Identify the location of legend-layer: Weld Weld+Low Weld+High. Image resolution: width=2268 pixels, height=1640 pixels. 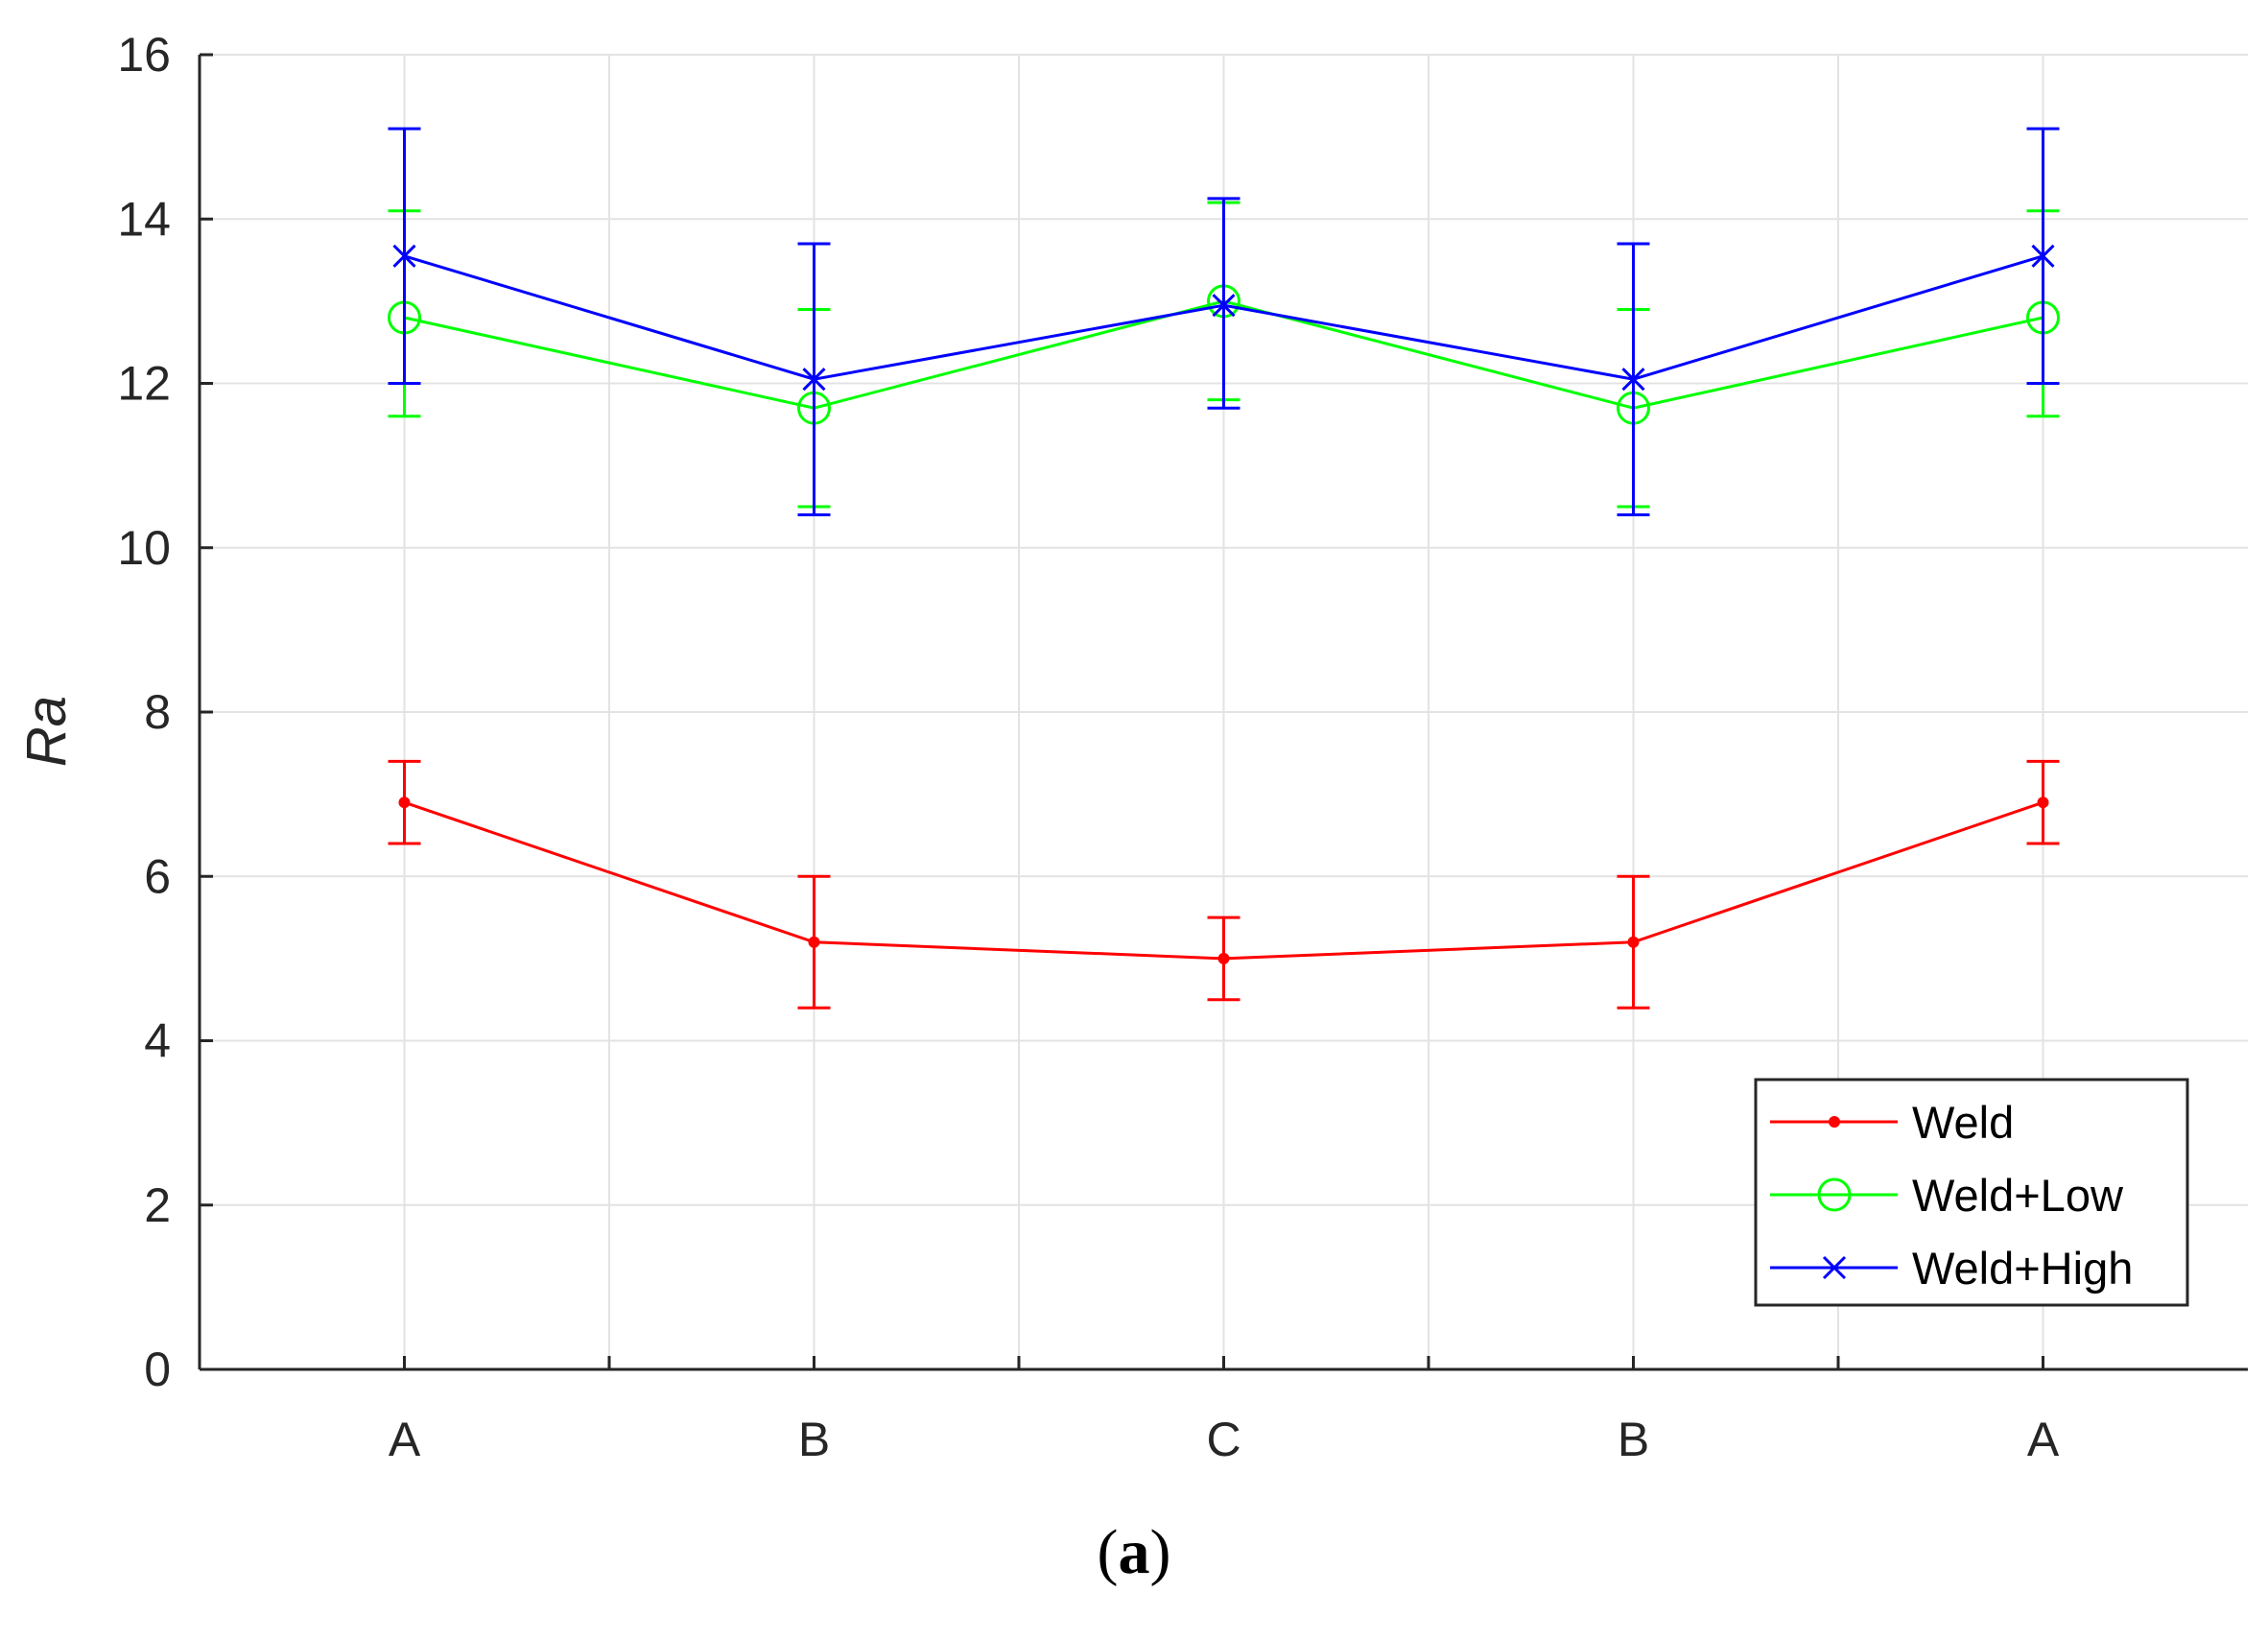
(1971, 1192).